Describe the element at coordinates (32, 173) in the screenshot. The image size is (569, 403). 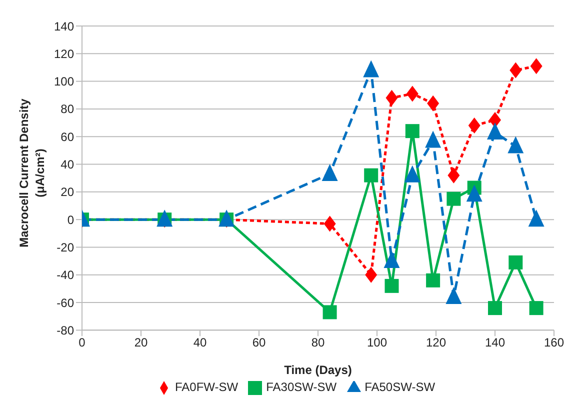
I see `y-axis-title: Macrocell Current Density (μA/cm²)` at that location.